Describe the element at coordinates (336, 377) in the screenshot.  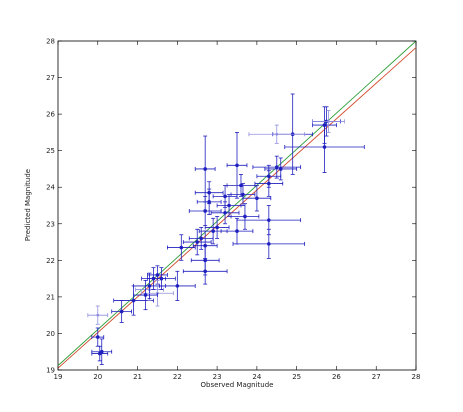
I see `x-tick-label: 26` at that location.